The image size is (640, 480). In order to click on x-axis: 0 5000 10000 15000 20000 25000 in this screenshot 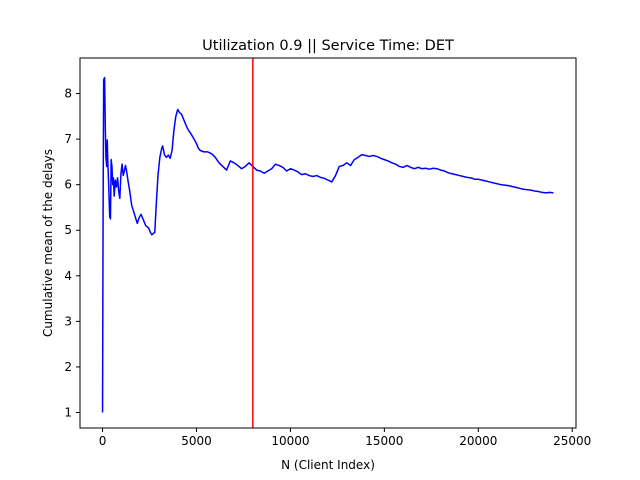, I will do `click(345, 438)`.